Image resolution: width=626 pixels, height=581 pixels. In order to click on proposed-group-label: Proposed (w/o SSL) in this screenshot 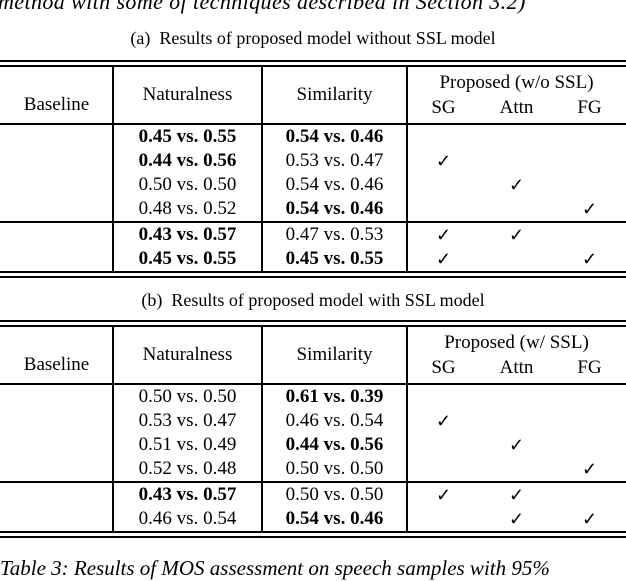, I will do `click(516, 82)`.